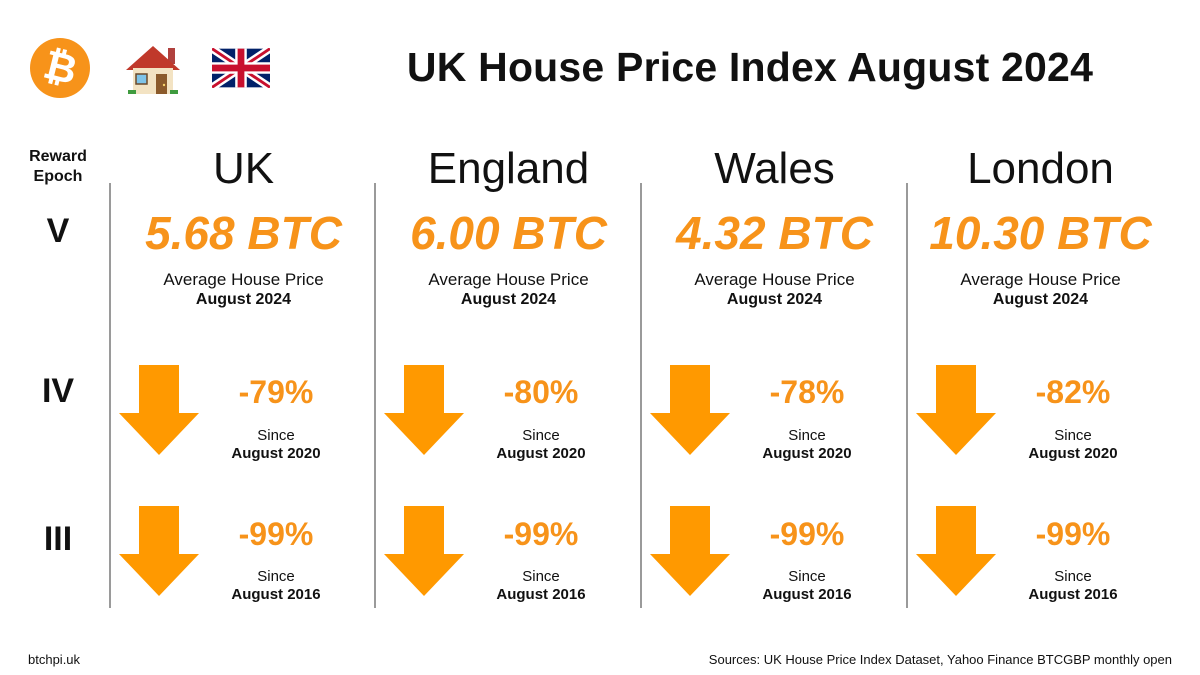 This screenshot has width=1200, height=675. What do you see at coordinates (58, 391) in the screenshot?
I see `epoch-label-iv: IV` at bounding box center [58, 391].